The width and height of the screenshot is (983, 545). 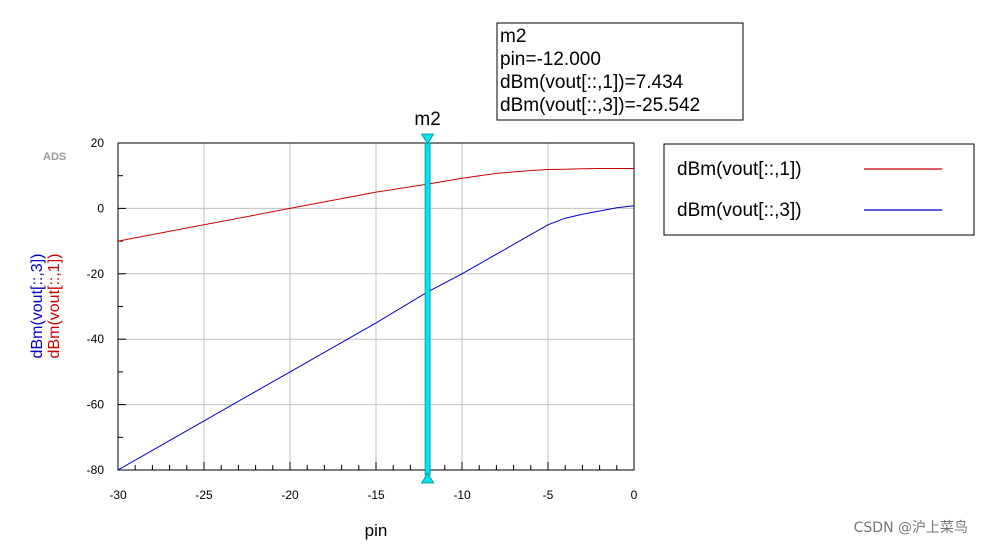 What do you see at coordinates (911, 528) in the screenshot?
I see `watermark: CSDN @沪上菜鸟` at bounding box center [911, 528].